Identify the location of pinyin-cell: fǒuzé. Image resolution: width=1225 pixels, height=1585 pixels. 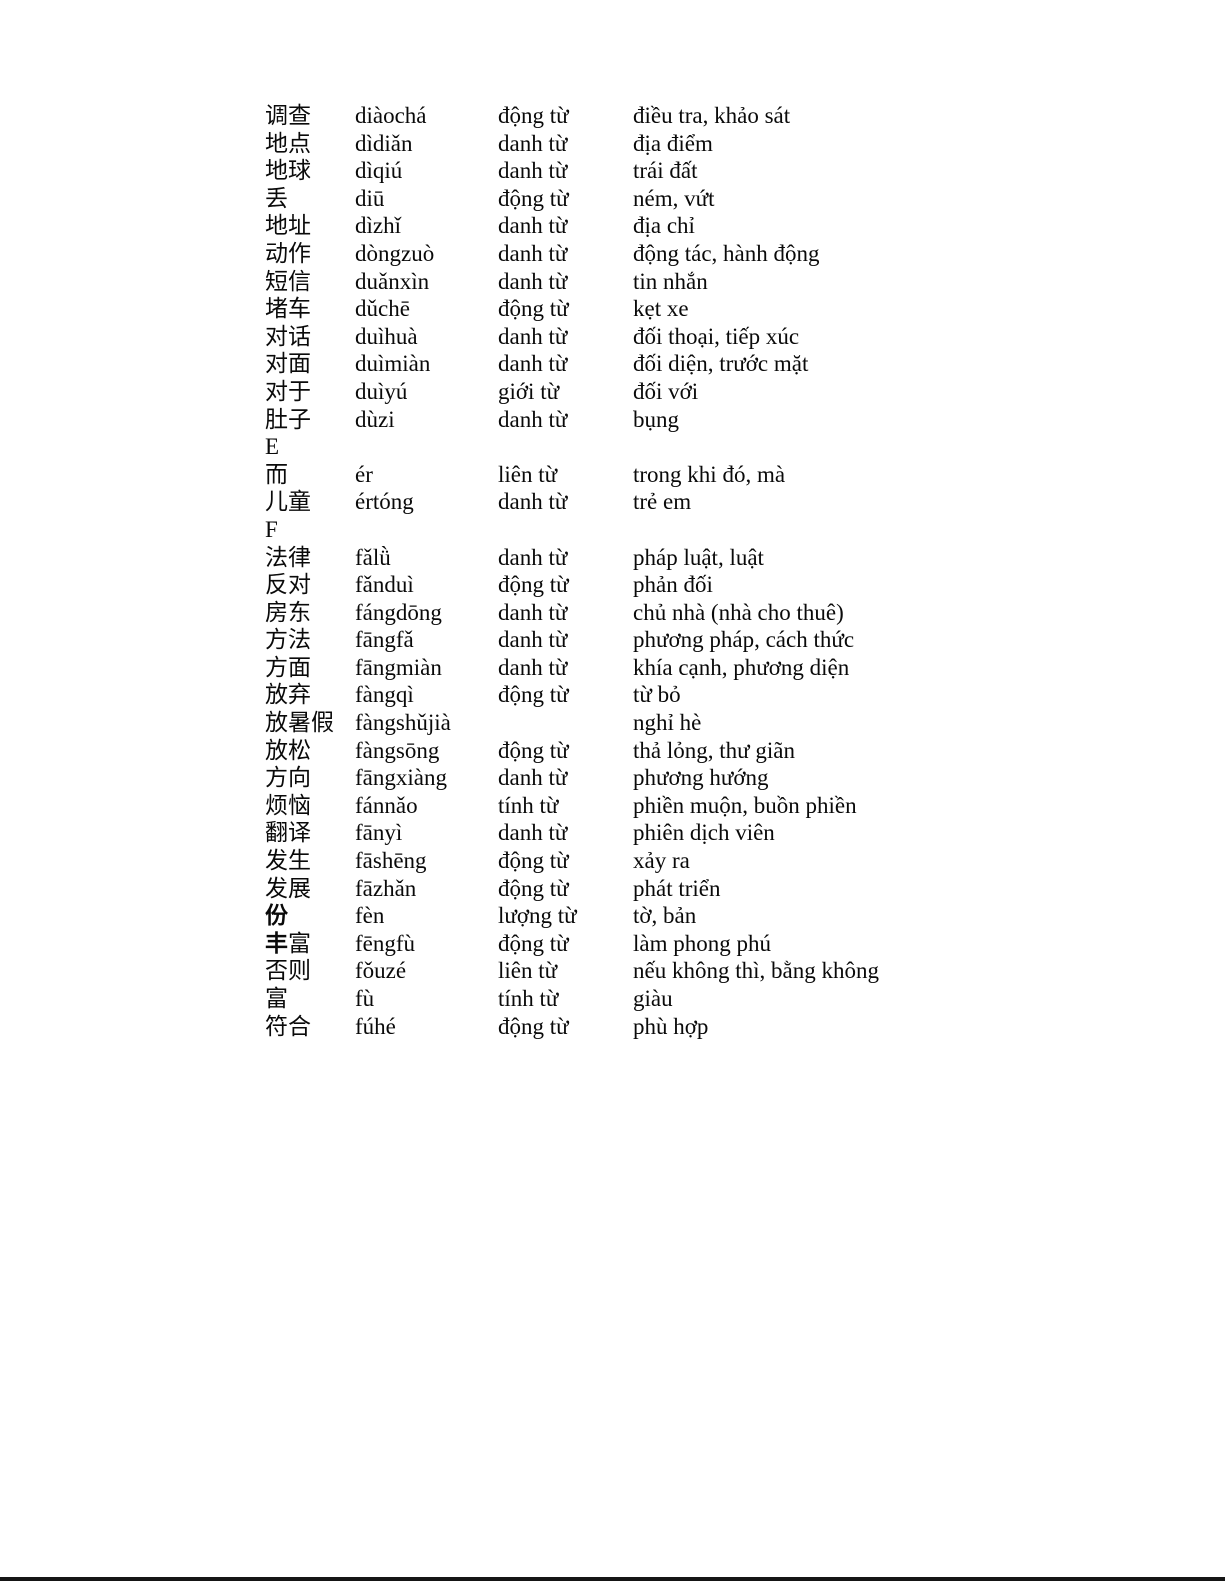
(381, 971).